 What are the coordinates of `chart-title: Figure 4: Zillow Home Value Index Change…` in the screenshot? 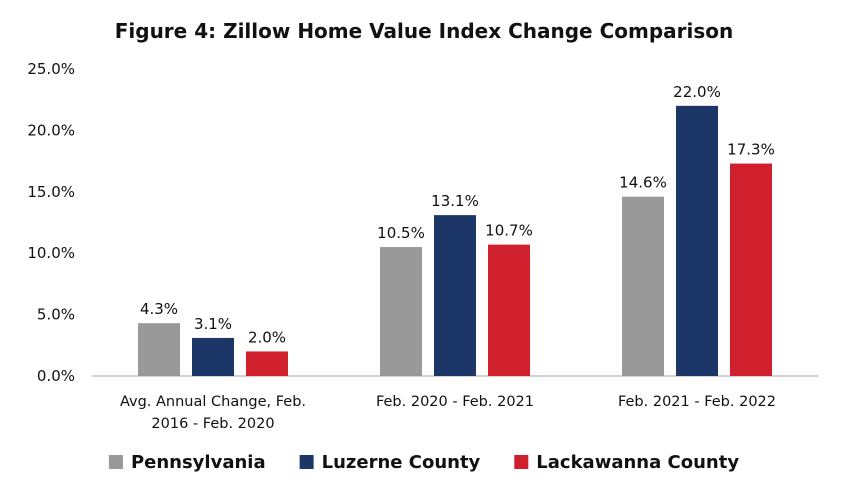 It's located at (424, 31).